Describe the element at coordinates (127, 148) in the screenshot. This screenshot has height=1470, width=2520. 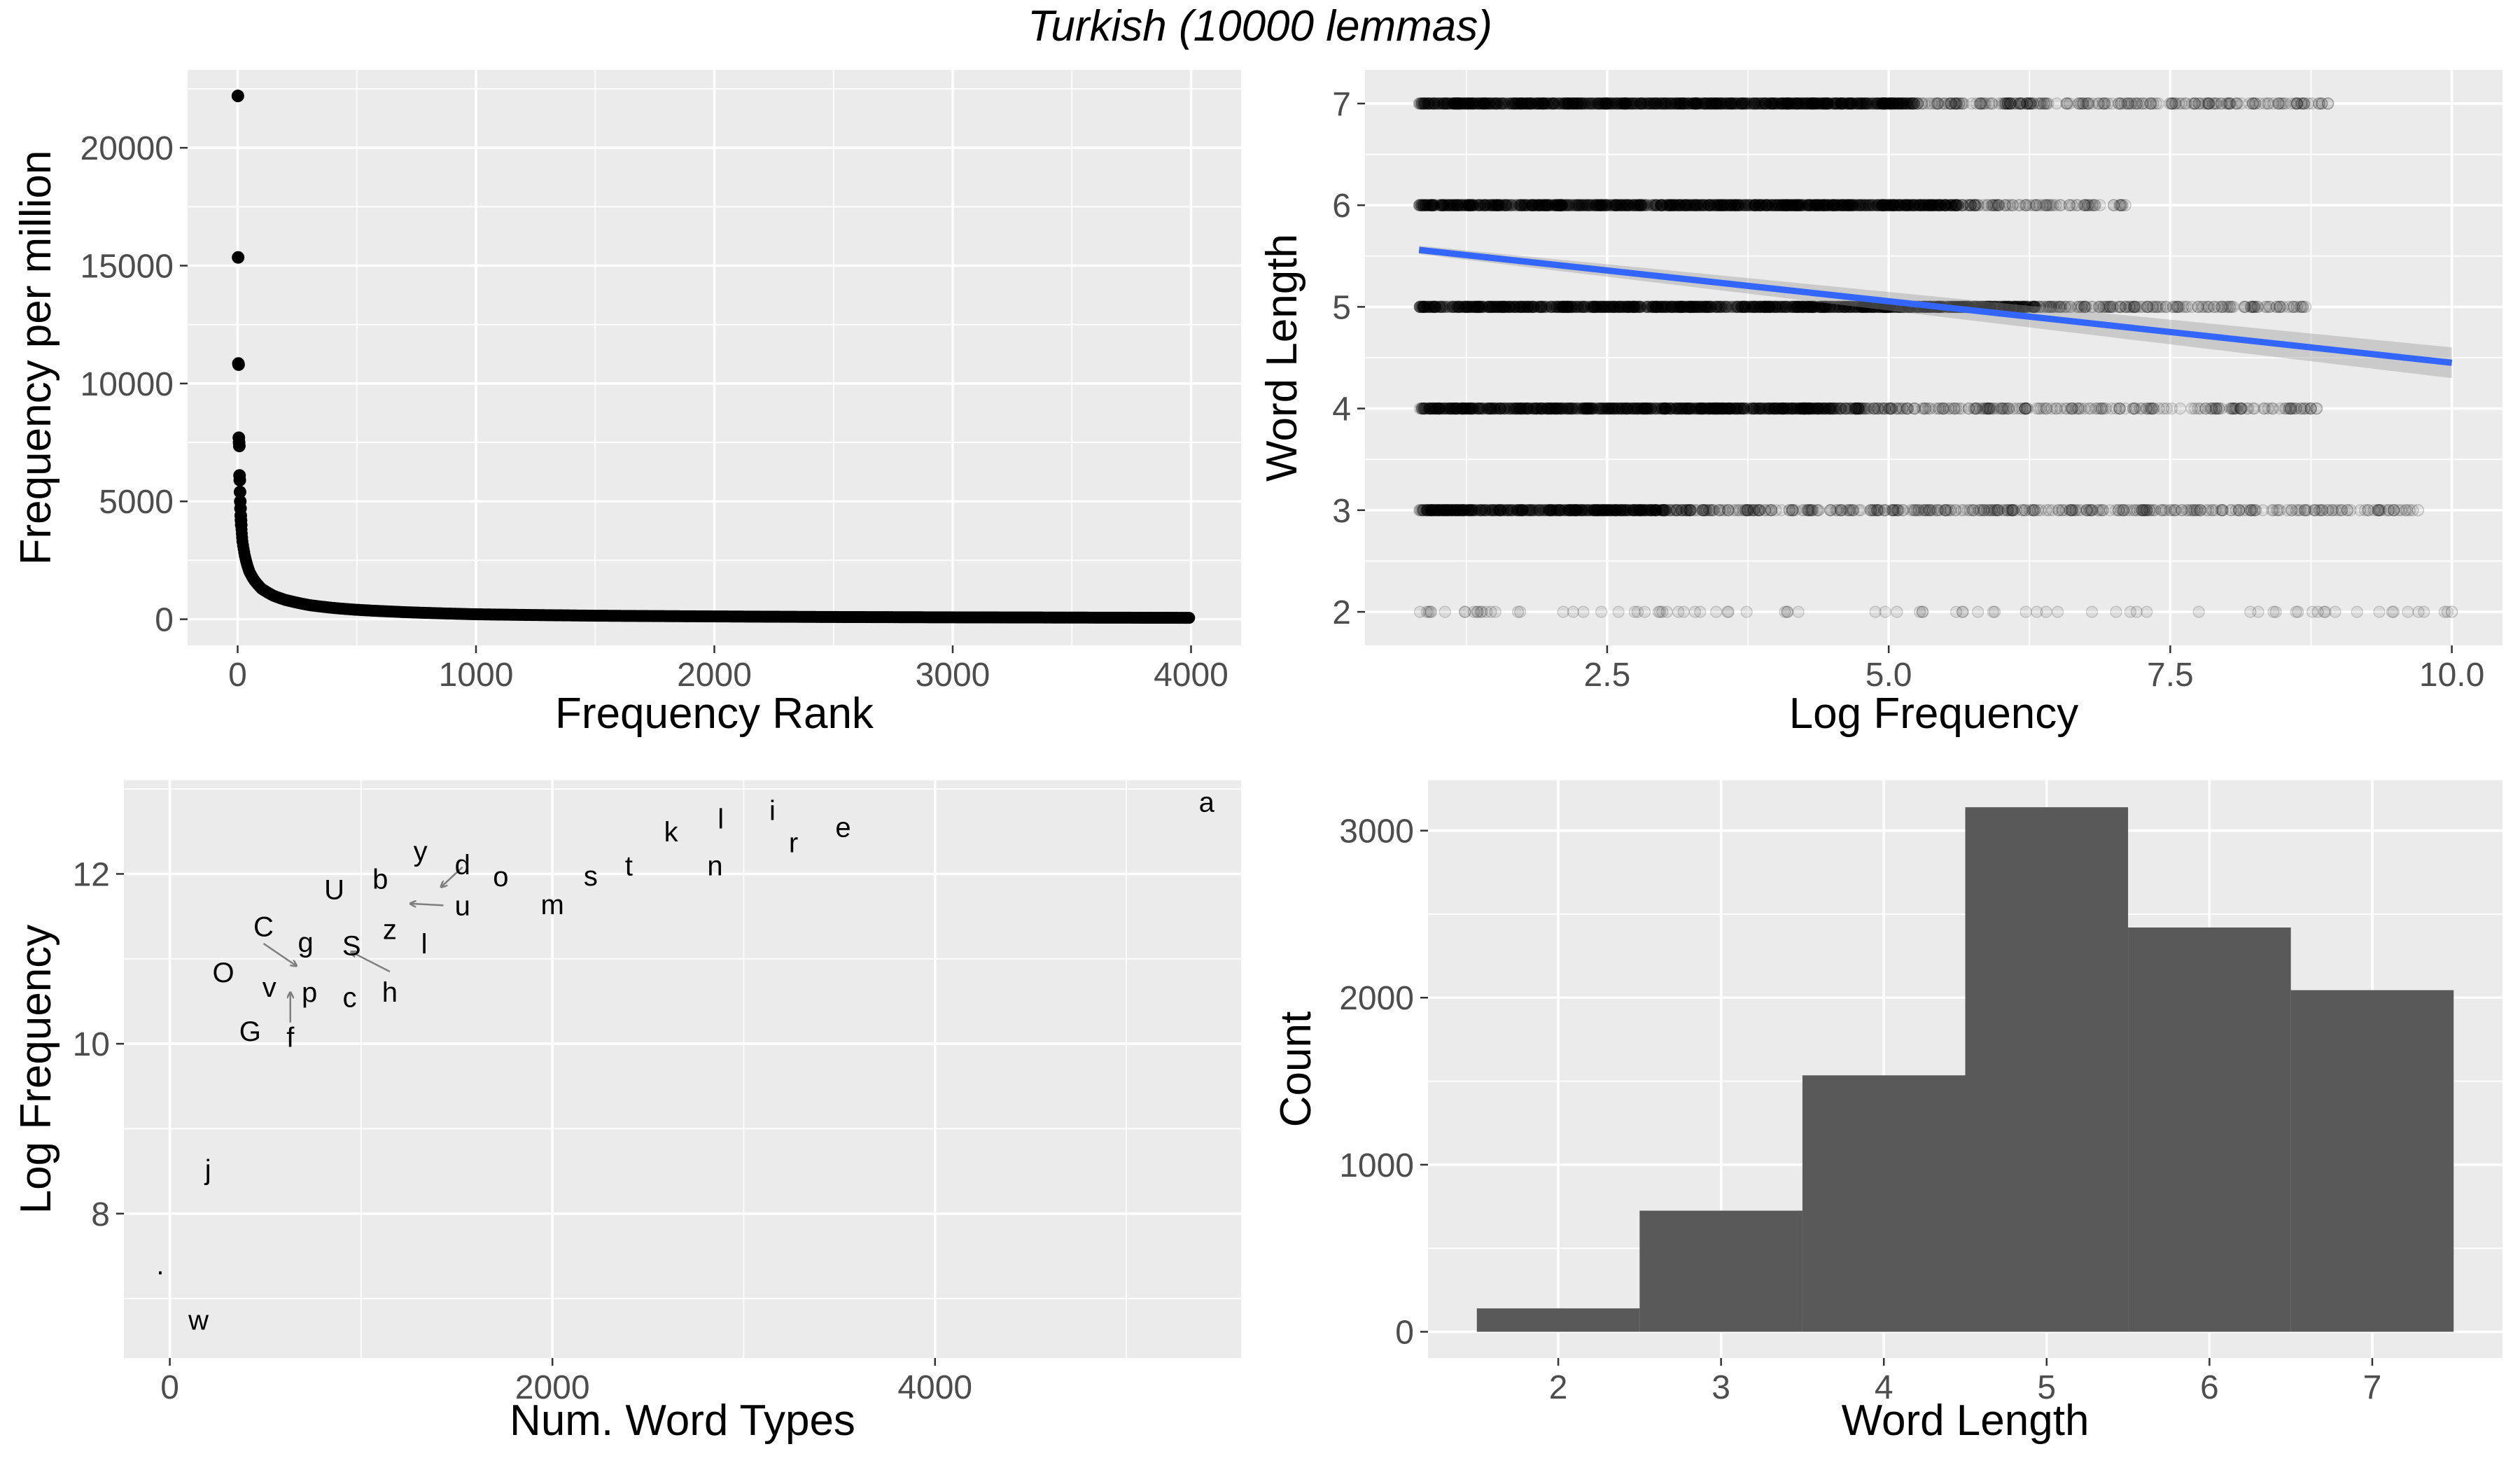
I see `y-tick-label: 20000` at that location.